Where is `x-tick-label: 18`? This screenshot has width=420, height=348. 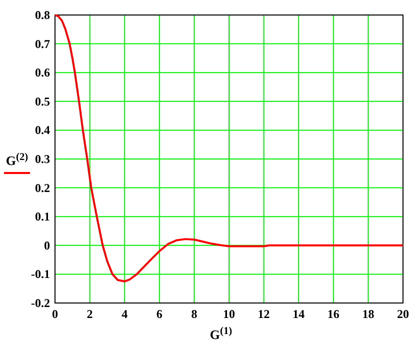 x-tick-label: 18 is located at coordinates (368, 314).